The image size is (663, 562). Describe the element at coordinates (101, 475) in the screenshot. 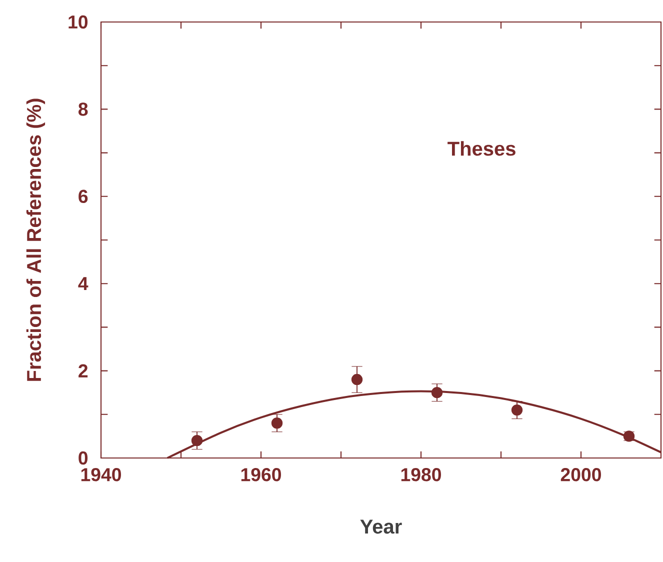

I see `x-tick-label: 1940` at that location.